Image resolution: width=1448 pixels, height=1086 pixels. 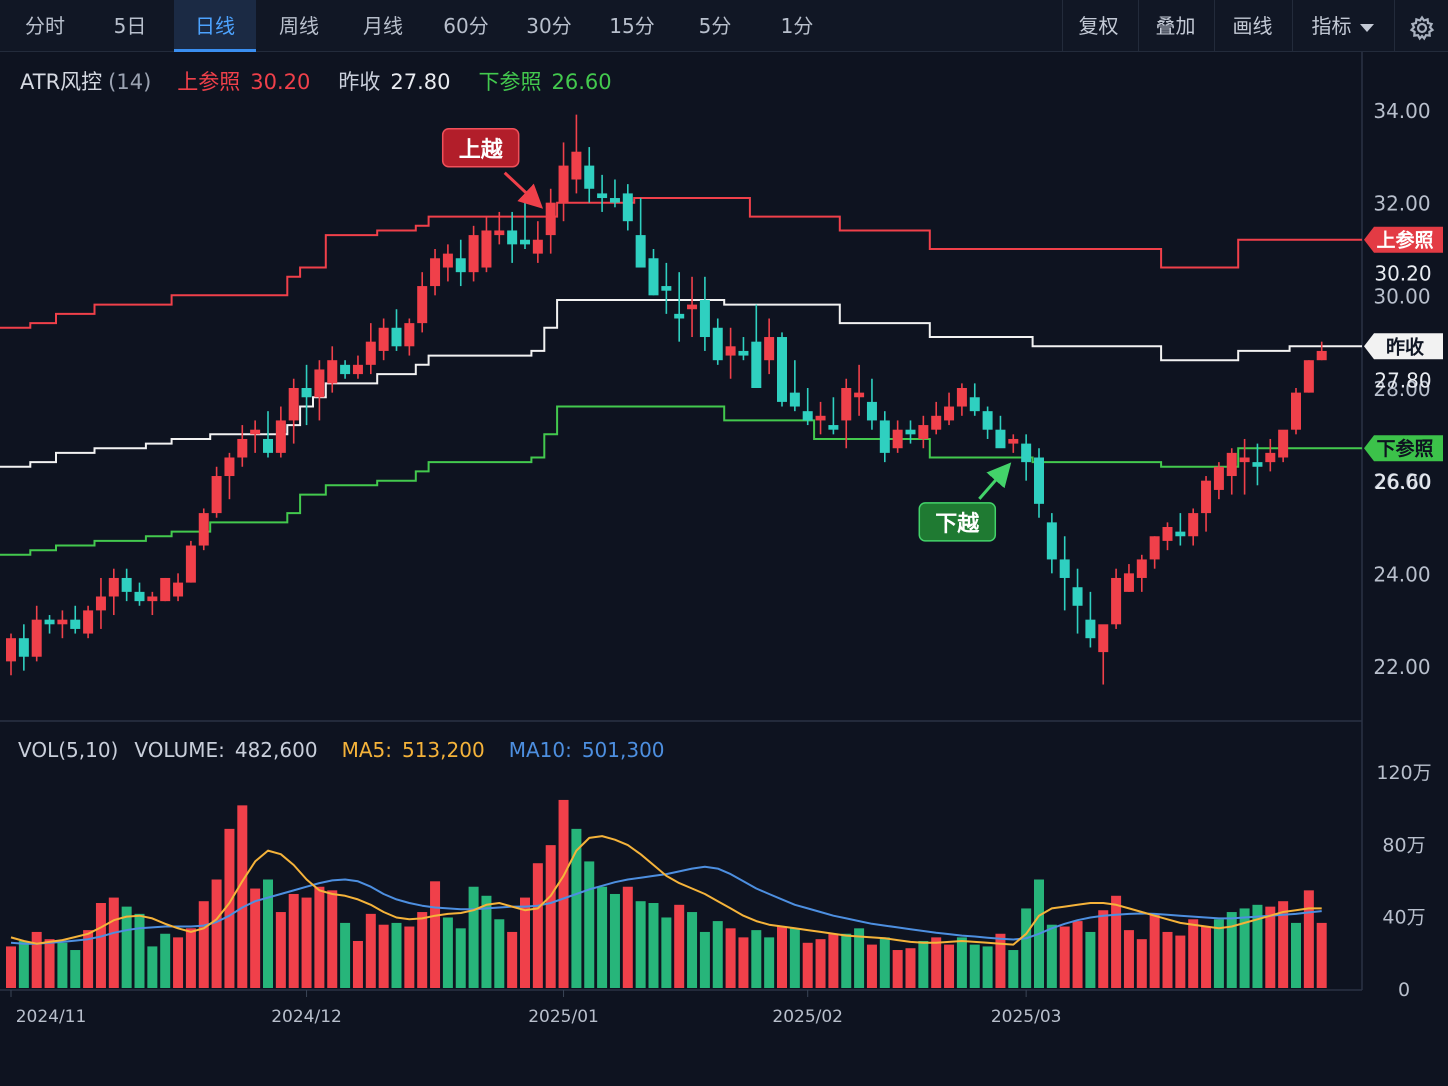 I want to click on upper-ref-label: 上参照, so click(x=209, y=82).